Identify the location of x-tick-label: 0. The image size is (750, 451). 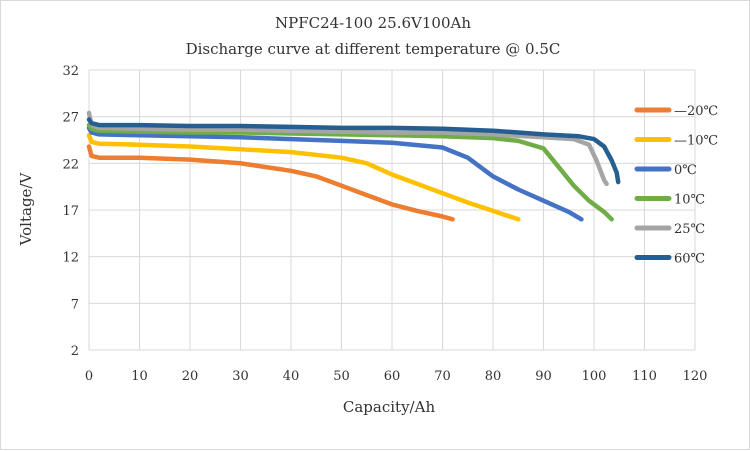
(89, 376).